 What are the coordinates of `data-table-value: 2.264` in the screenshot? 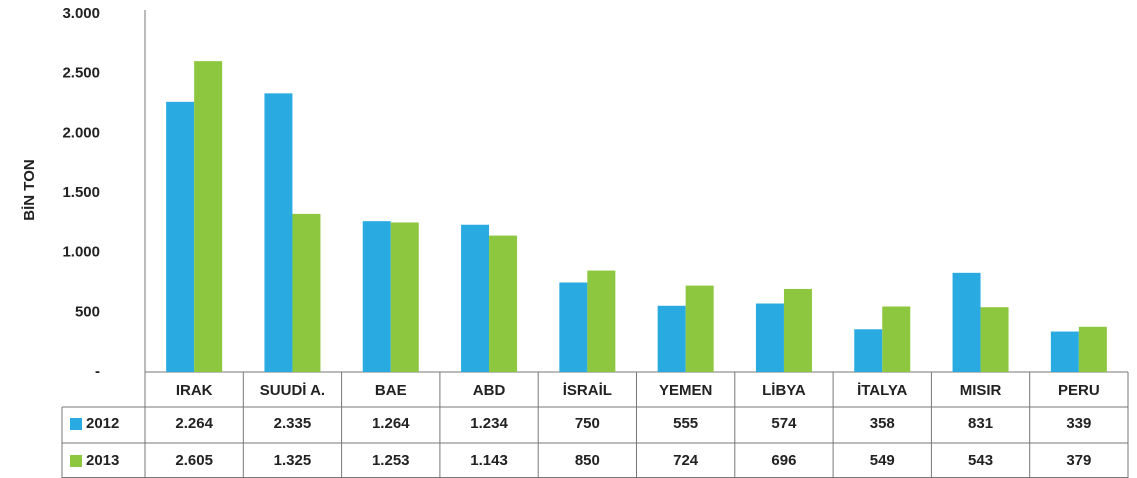 It's located at (194, 423).